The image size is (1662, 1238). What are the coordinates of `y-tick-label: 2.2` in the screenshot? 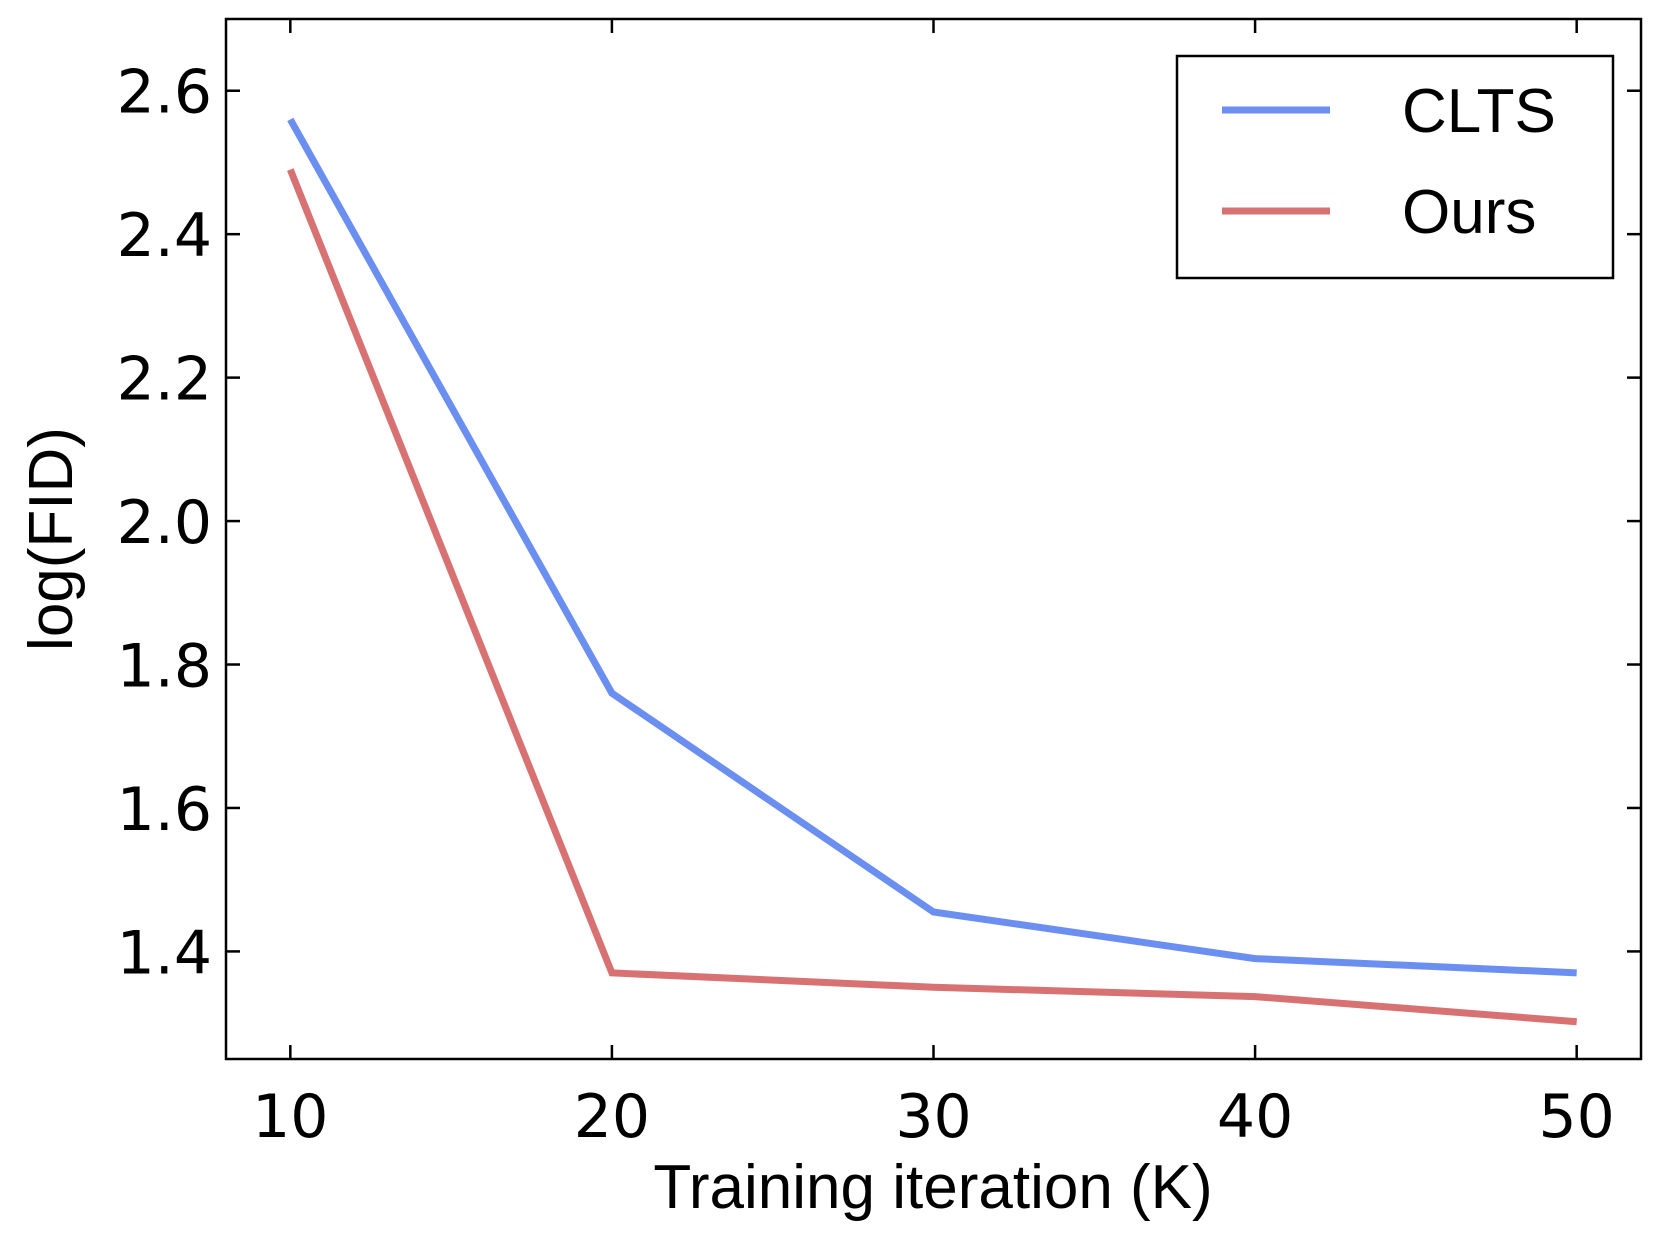 It's located at (164, 380).